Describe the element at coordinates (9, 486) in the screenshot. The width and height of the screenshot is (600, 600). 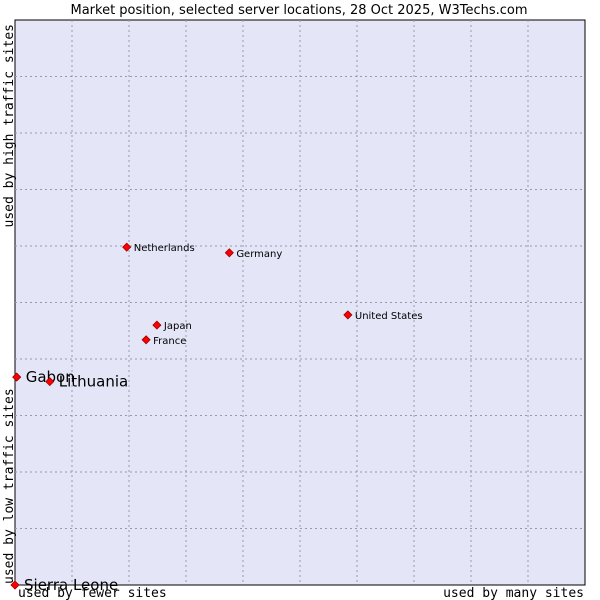
I see `y-axis-label-bottom: used by low traffic sites` at that location.